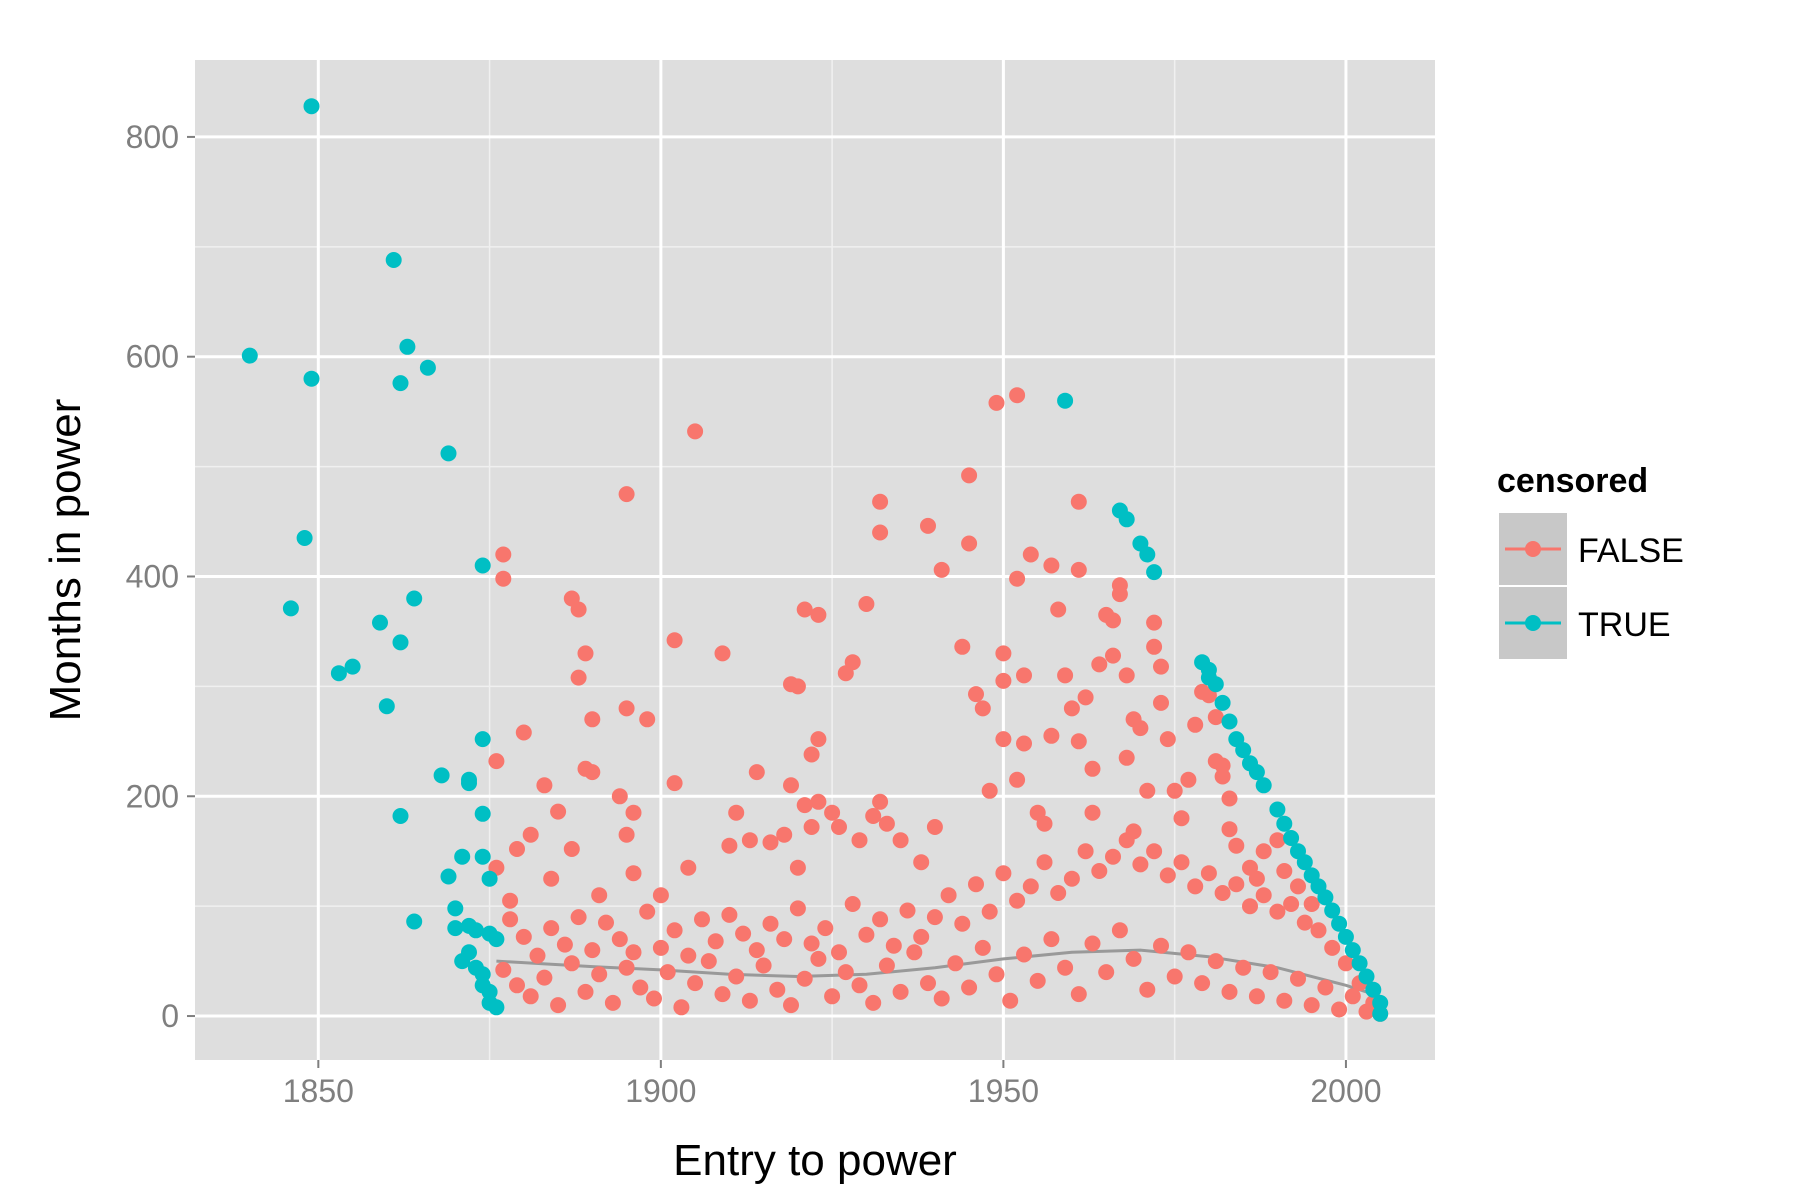 Image resolution: width=1800 pixels, height=1200 pixels. Describe the element at coordinates (1533, 623) in the screenshot. I see `legend-key-point` at that location.